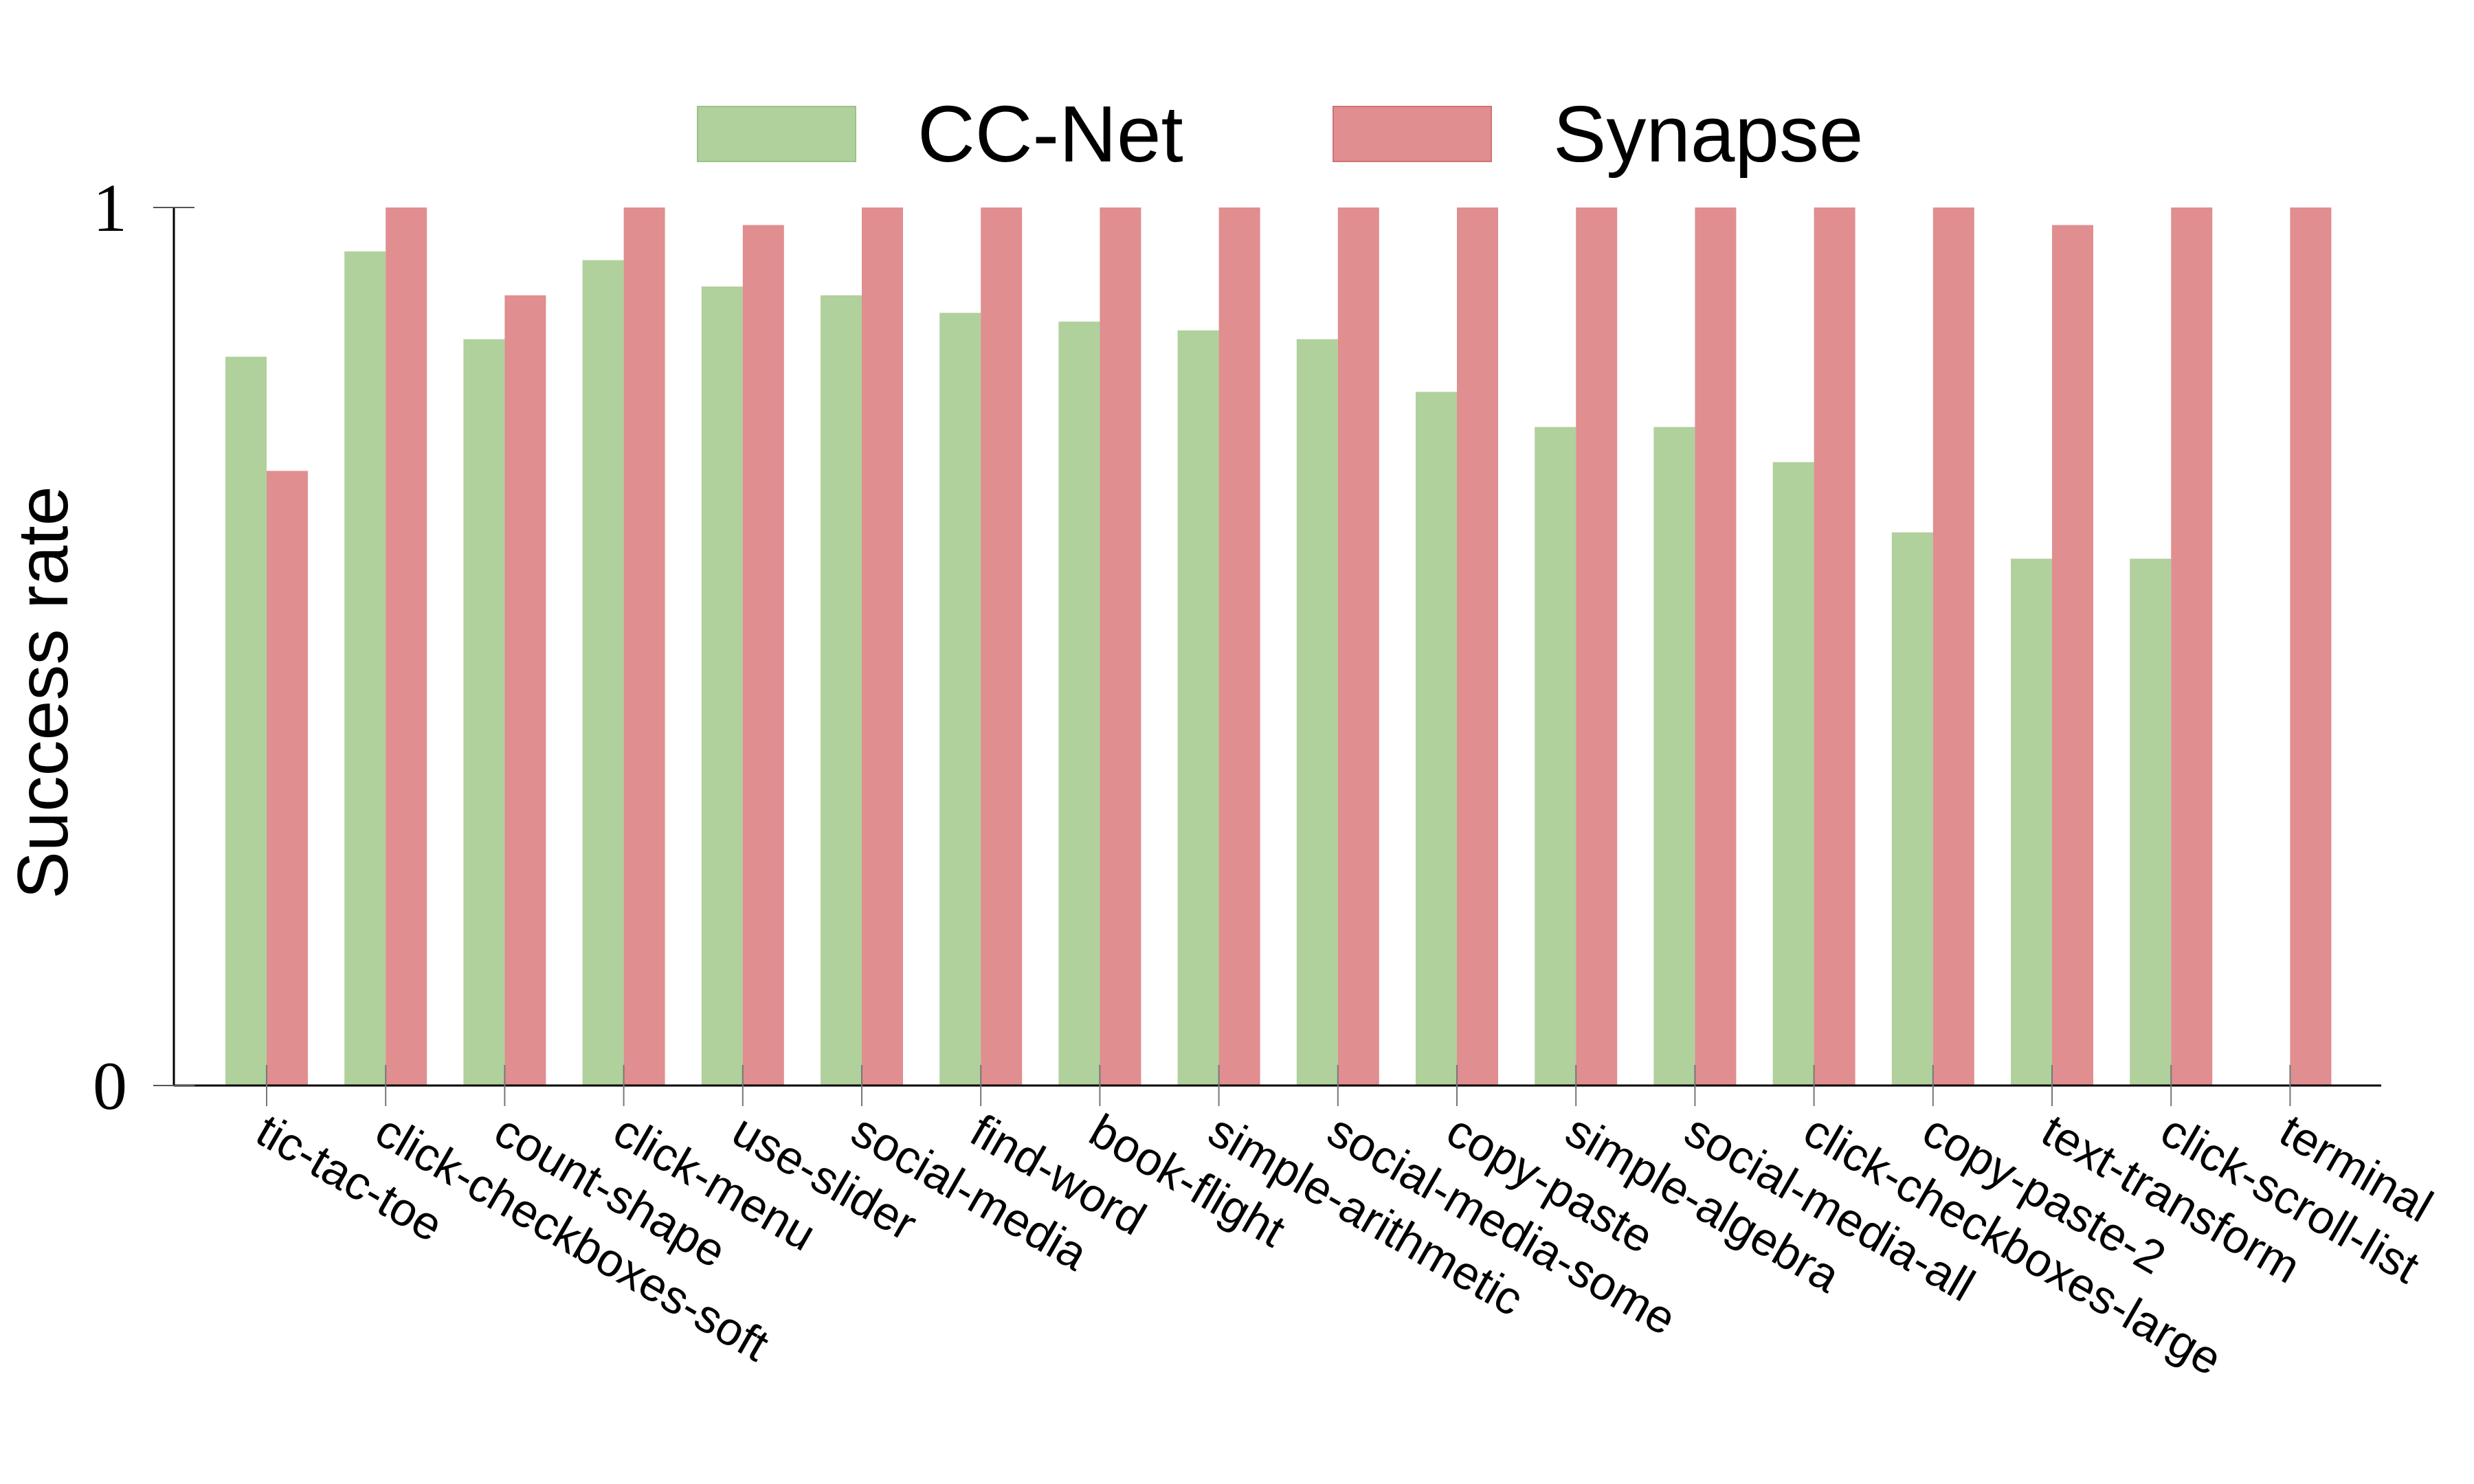 The height and width of the screenshot is (1484, 2474). I want to click on bar-cc-net-social-media-some, so click(1317, 712).